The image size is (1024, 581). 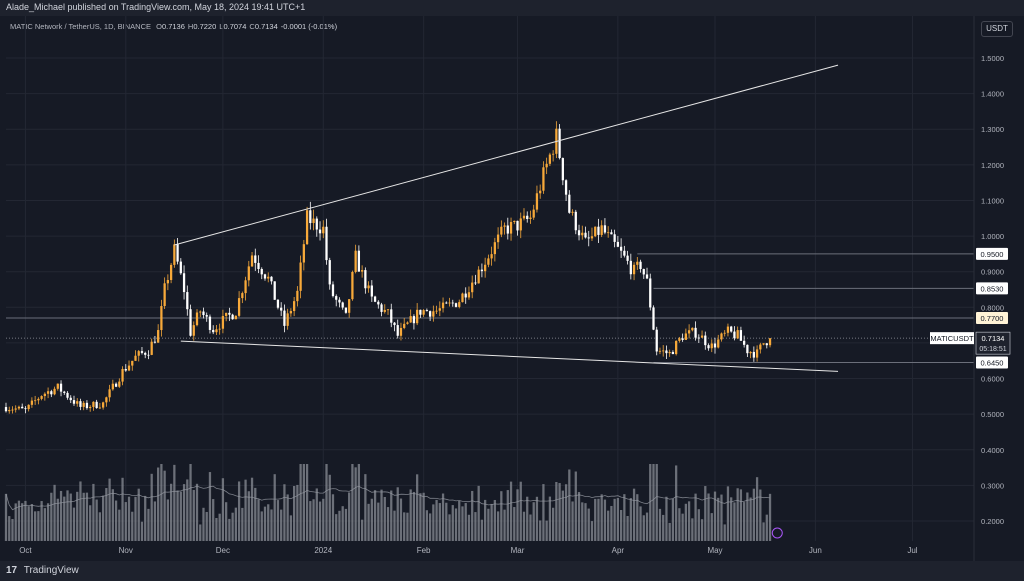 What do you see at coordinates (815, 550) in the screenshot?
I see `time-tick: Jun` at bounding box center [815, 550].